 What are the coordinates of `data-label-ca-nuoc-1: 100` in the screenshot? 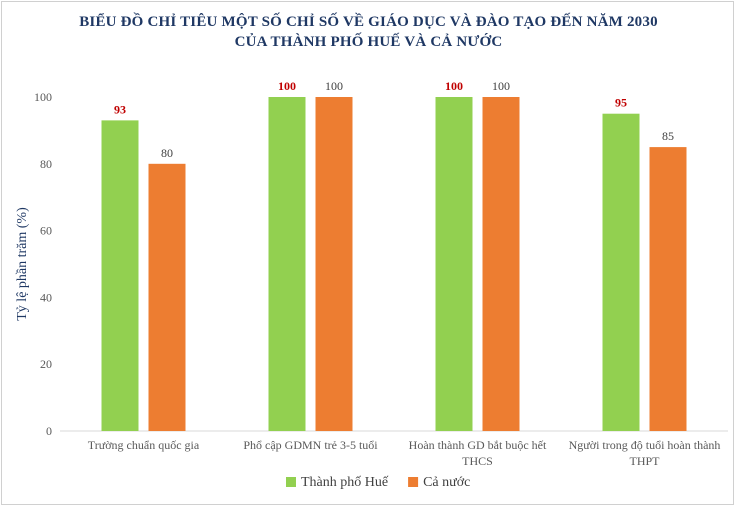 It's located at (334, 86).